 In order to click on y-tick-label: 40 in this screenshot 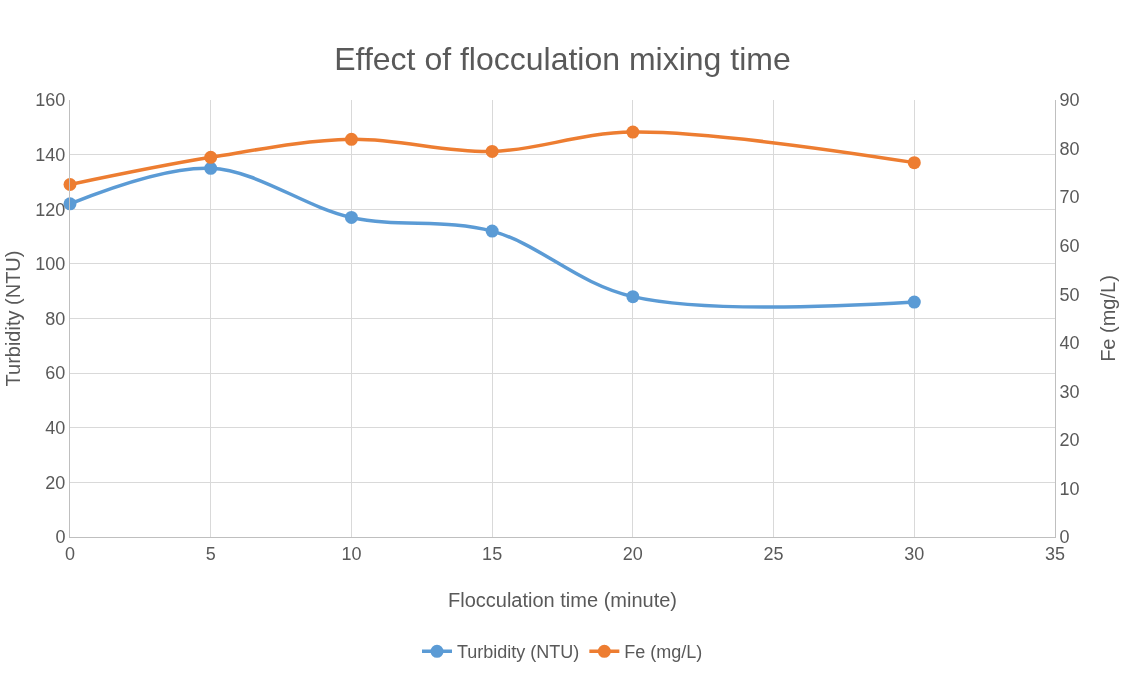, I will do `click(55, 428)`.